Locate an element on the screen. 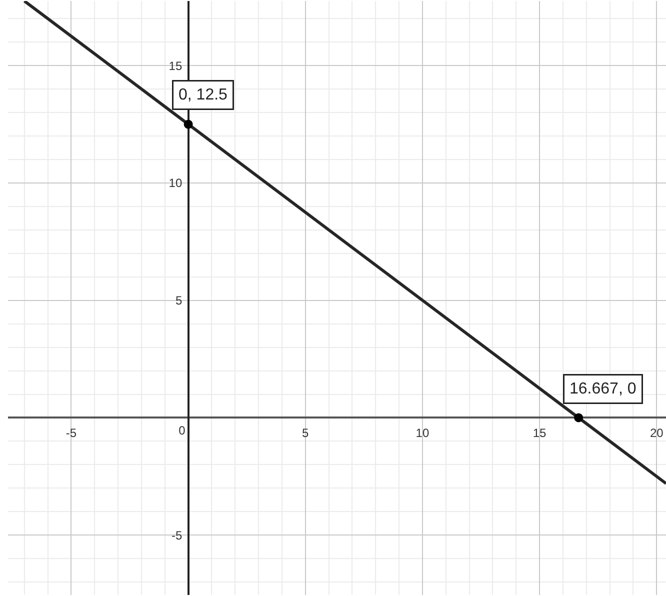 The width and height of the screenshot is (666, 596). x-tick-label: 5 is located at coordinates (306, 433).